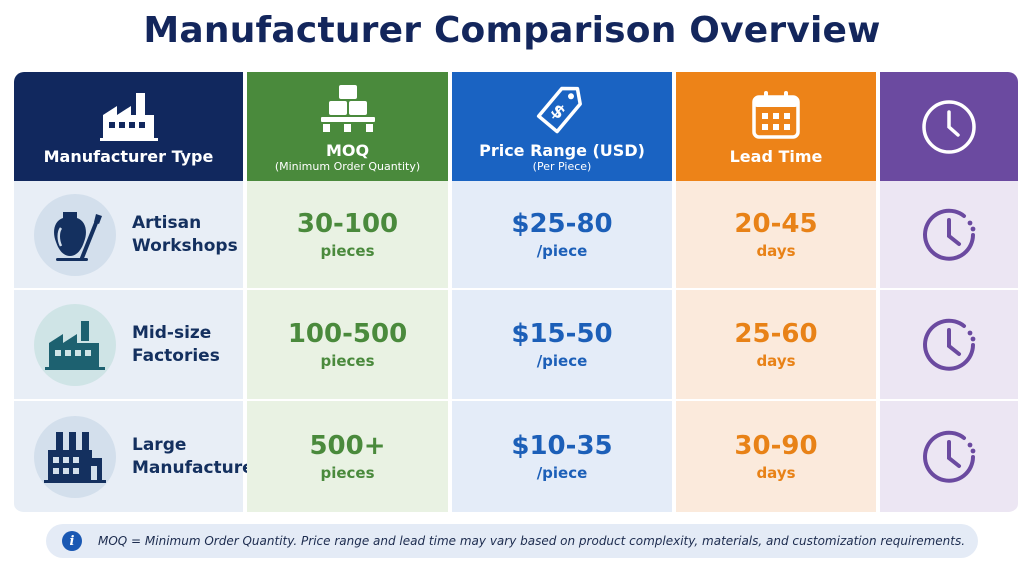  I want to click on row-large-manufacturers-type: Large Manufacturers, so click(143, 457).